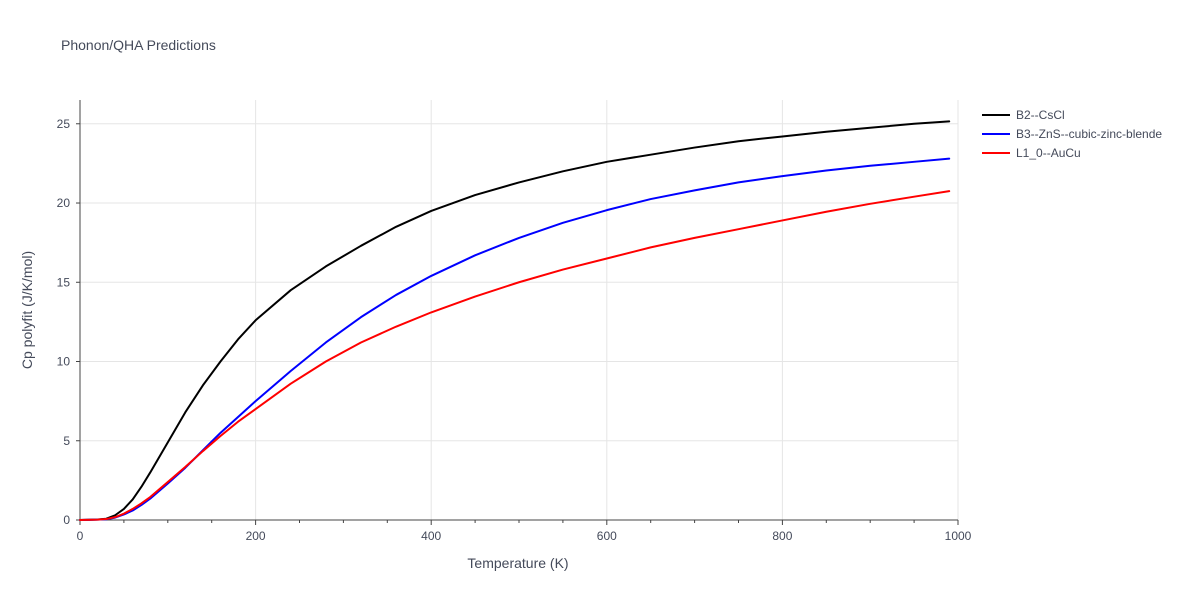 The height and width of the screenshot is (600, 1200). What do you see at coordinates (64, 203) in the screenshot?
I see `y-tick-label: 20` at bounding box center [64, 203].